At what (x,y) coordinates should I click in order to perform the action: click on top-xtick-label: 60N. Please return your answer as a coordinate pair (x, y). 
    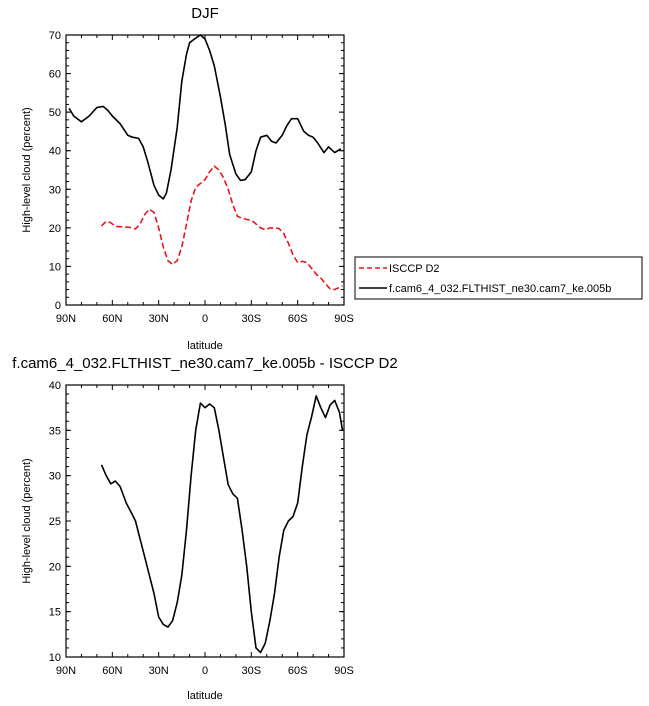
    Looking at the image, I should click on (112, 319).